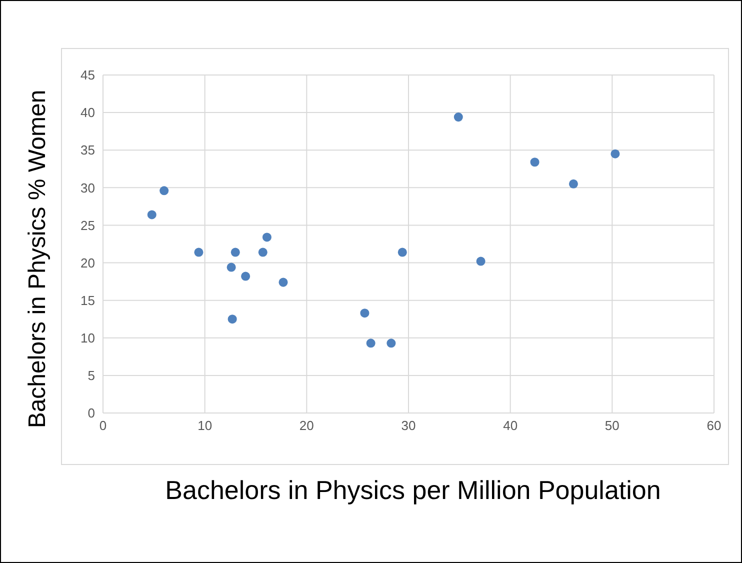  Describe the element at coordinates (87, 188) in the screenshot. I see `y-tick-label: 30` at that location.